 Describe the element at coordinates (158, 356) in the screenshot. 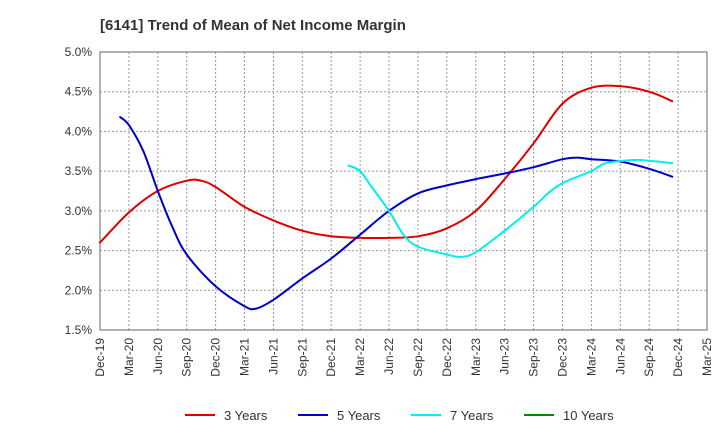

I see `x-tick-label: Jun-20` at that location.